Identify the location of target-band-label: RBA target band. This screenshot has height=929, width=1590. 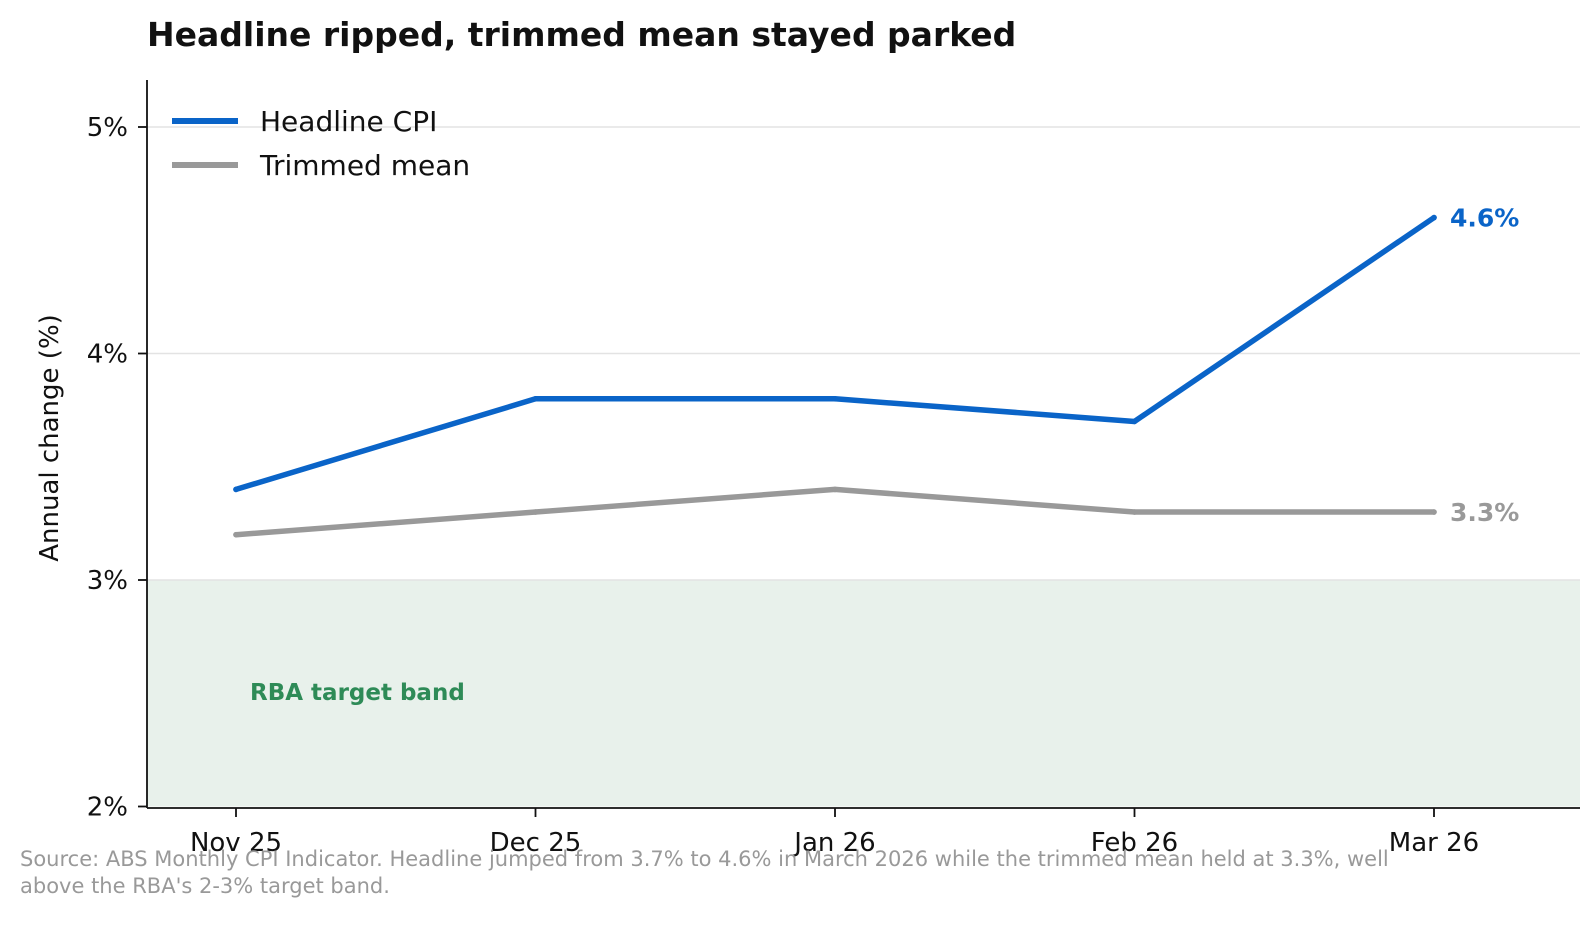
(357, 693).